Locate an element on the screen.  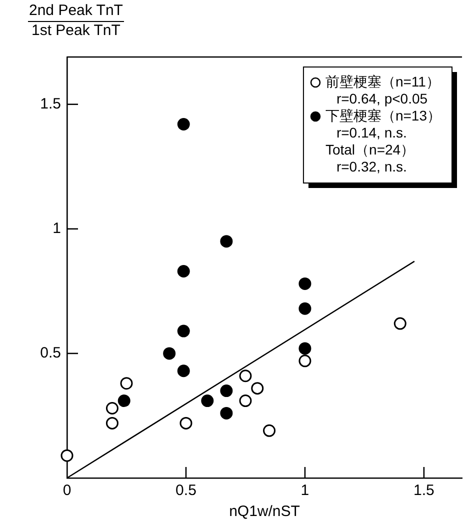
x-tick-label: 1.5 is located at coordinates (424, 491).